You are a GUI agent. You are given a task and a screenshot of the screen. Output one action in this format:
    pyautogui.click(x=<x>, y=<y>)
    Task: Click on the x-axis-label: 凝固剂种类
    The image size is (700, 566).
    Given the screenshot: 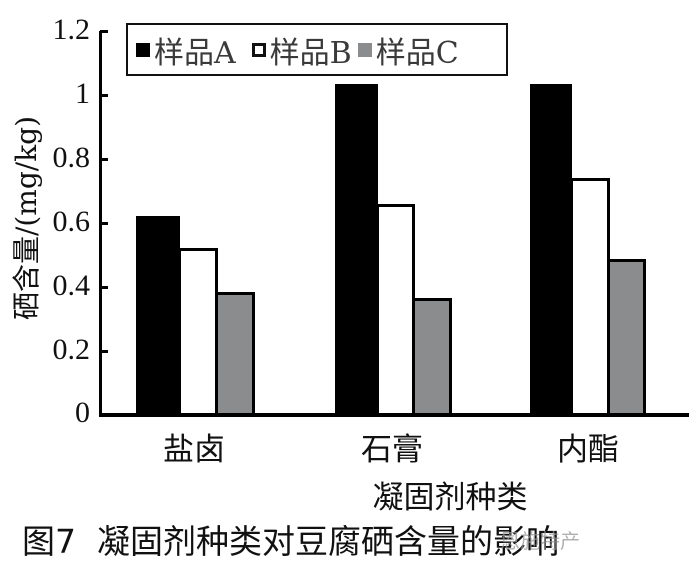 What is the action you would take?
    pyautogui.click(x=450, y=498)
    